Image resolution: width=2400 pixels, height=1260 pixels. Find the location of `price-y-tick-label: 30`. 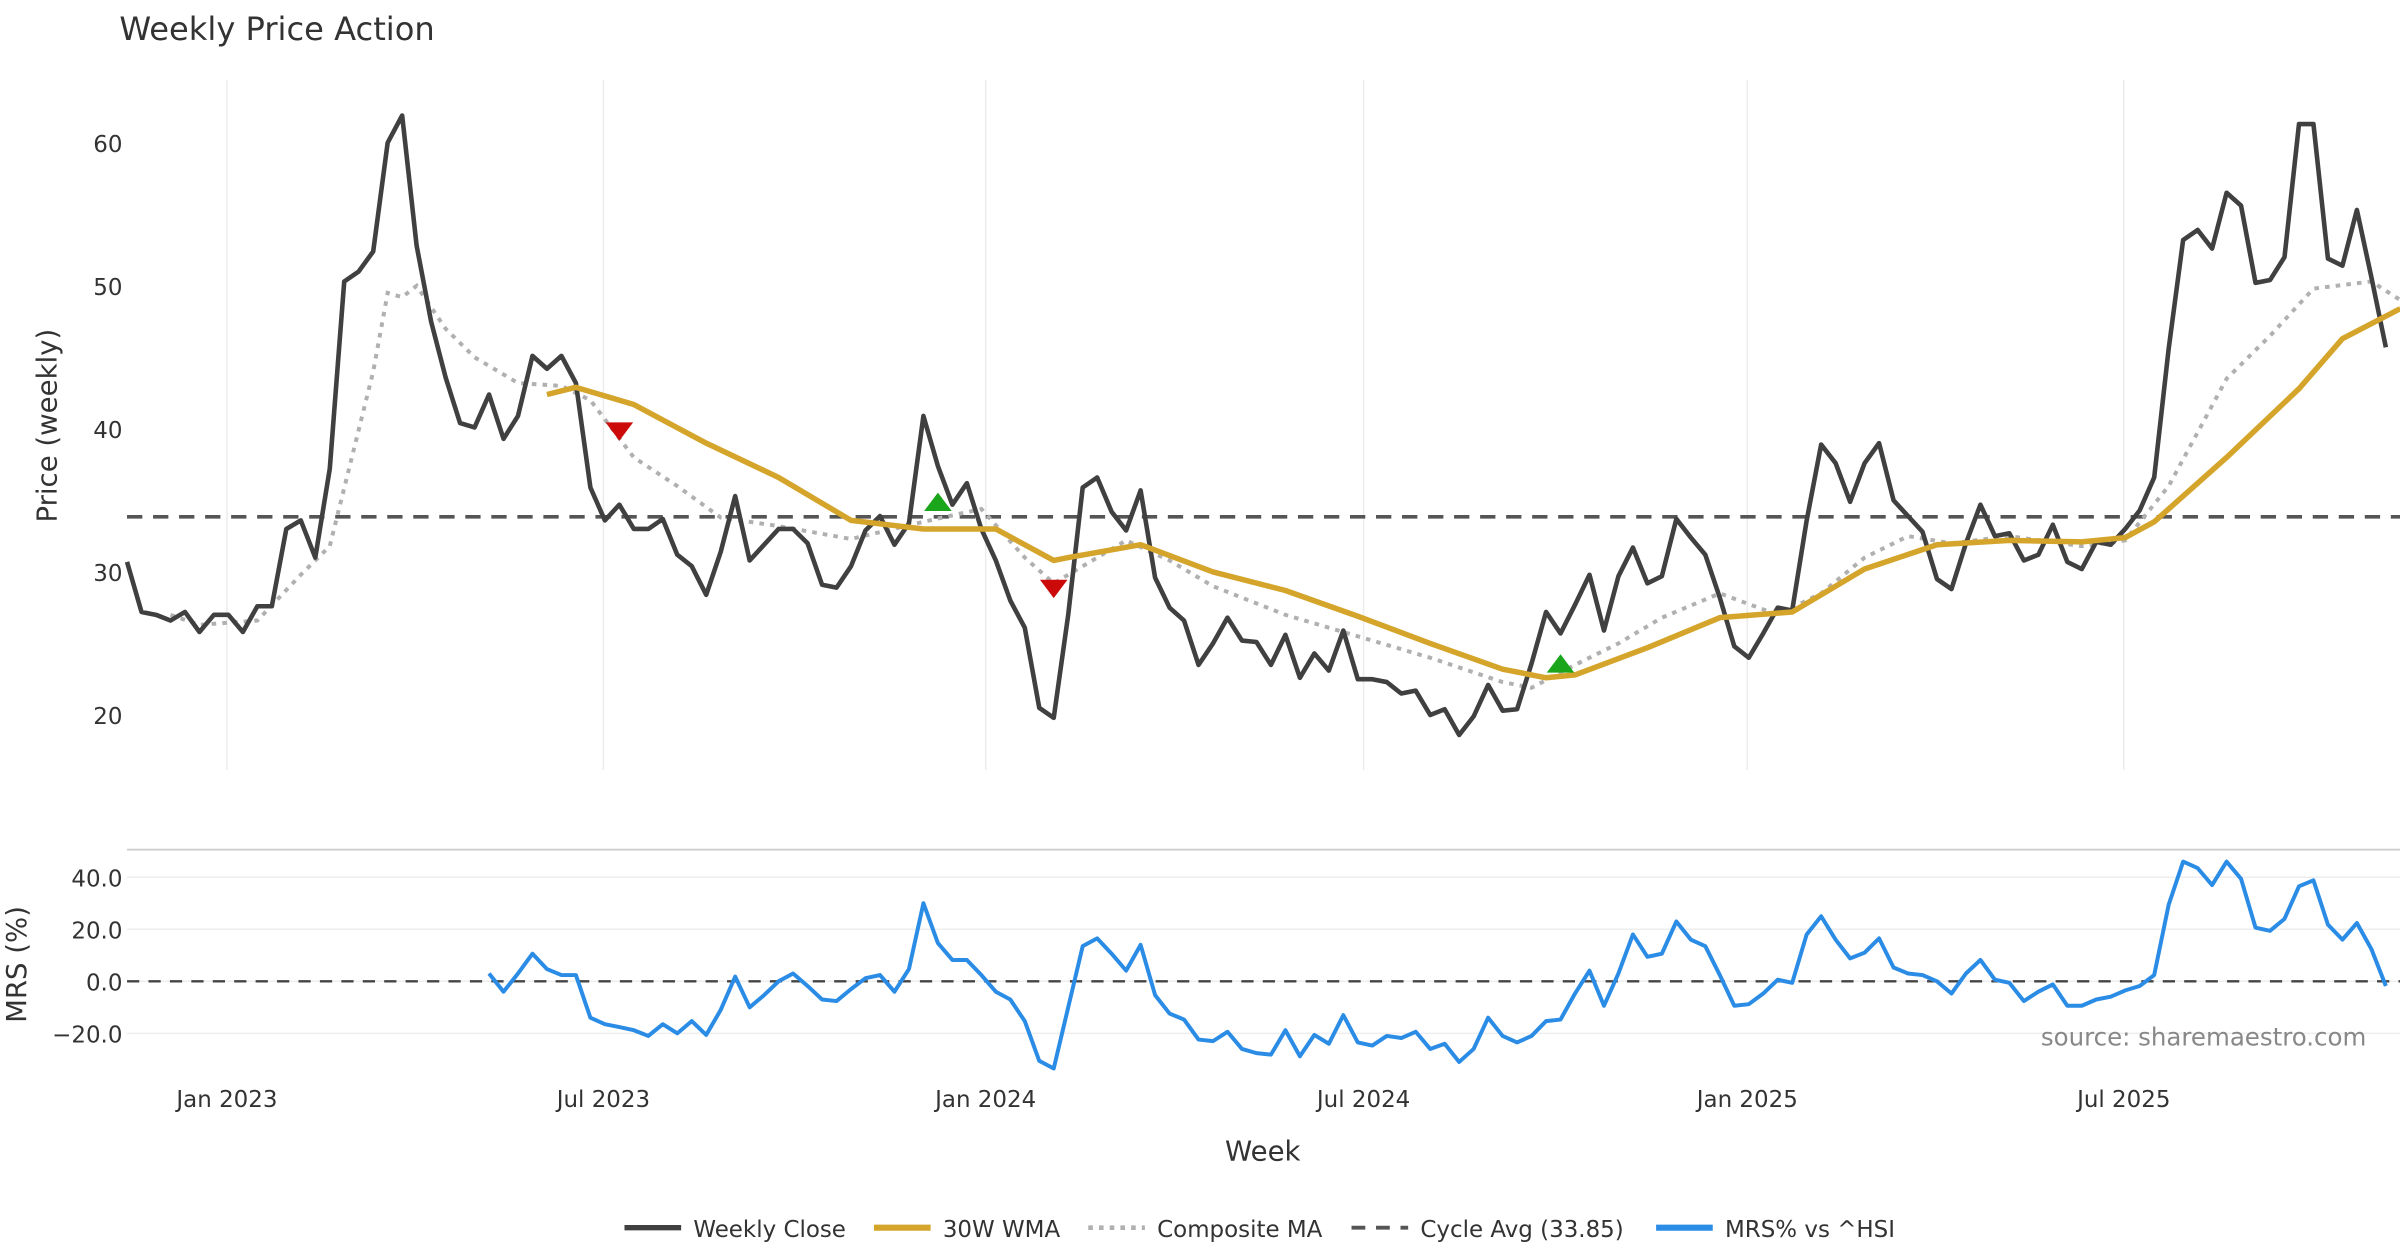

price-y-tick-label: 30 is located at coordinates (107, 574).